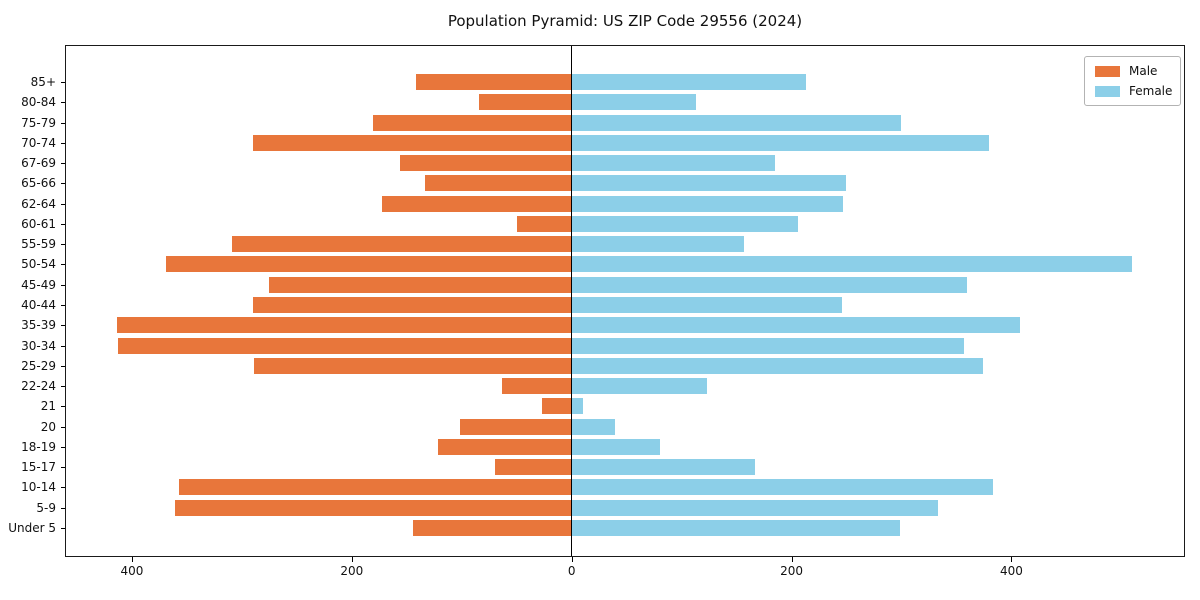 The width and height of the screenshot is (1200, 600). What do you see at coordinates (38, 203) in the screenshot?
I see `y-tick-label: 62-64` at bounding box center [38, 203].